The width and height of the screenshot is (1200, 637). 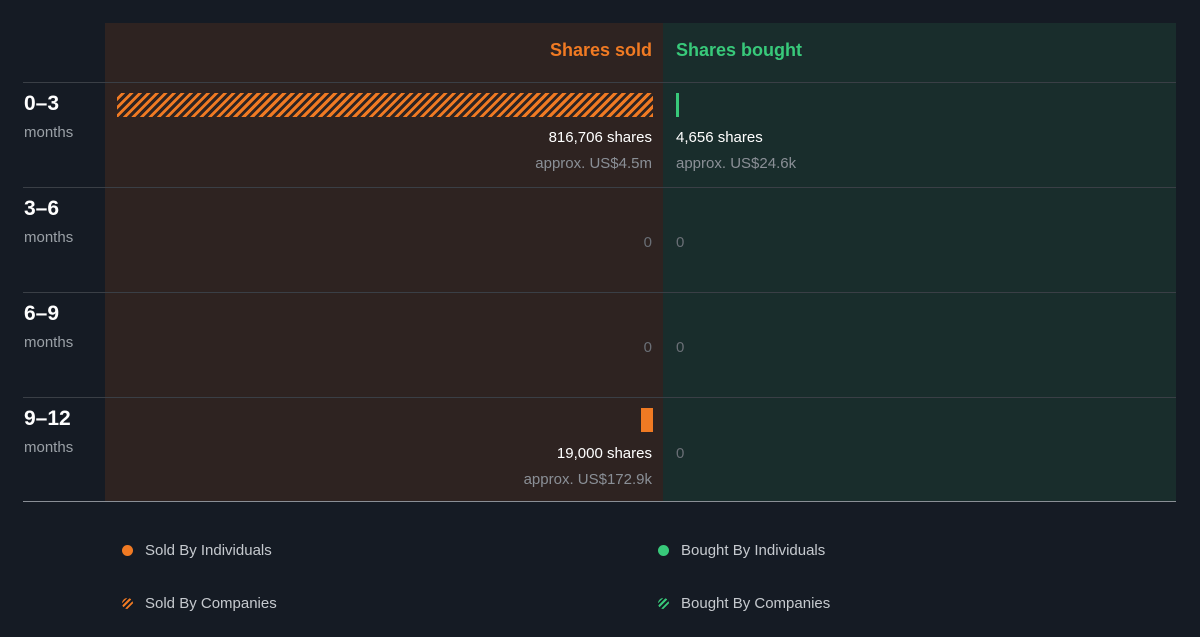 I want to click on row-label: 3–6 months, so click(x=48, y=221).